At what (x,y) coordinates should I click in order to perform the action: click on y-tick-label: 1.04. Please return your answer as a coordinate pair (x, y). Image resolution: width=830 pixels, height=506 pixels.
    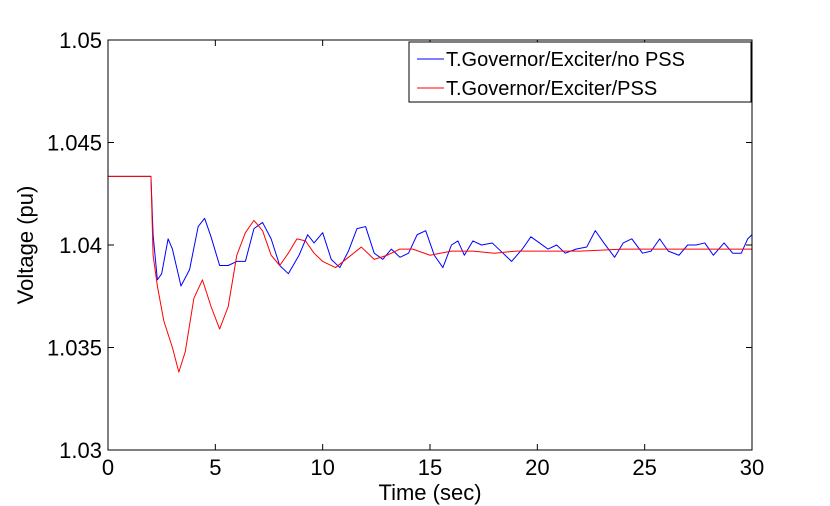
    Looking at the image, I should click on (80, 245).